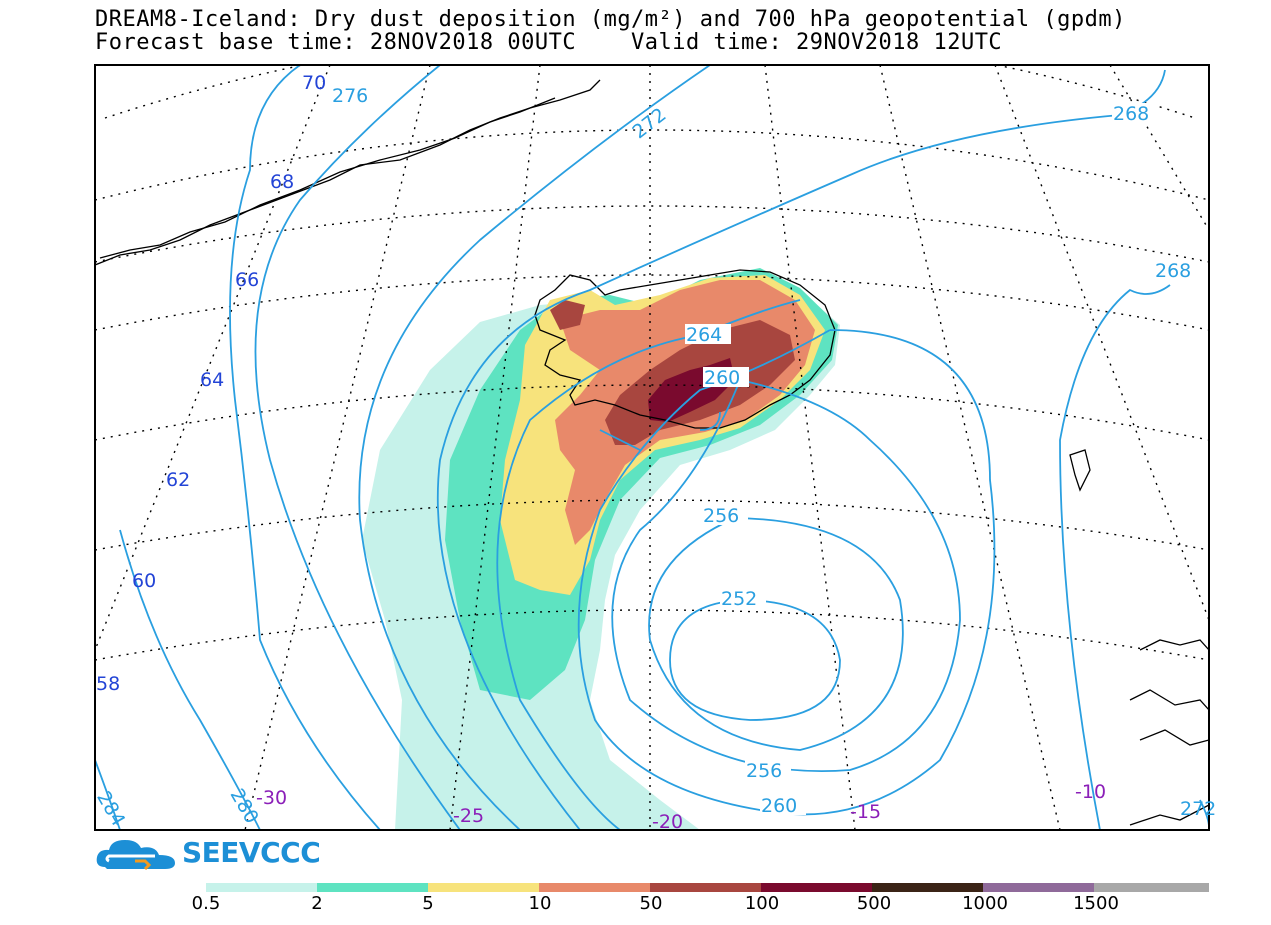  Describe the element at coordinates (428, 903) in the screenshot. I see `colorbar-label: 5` at that location.